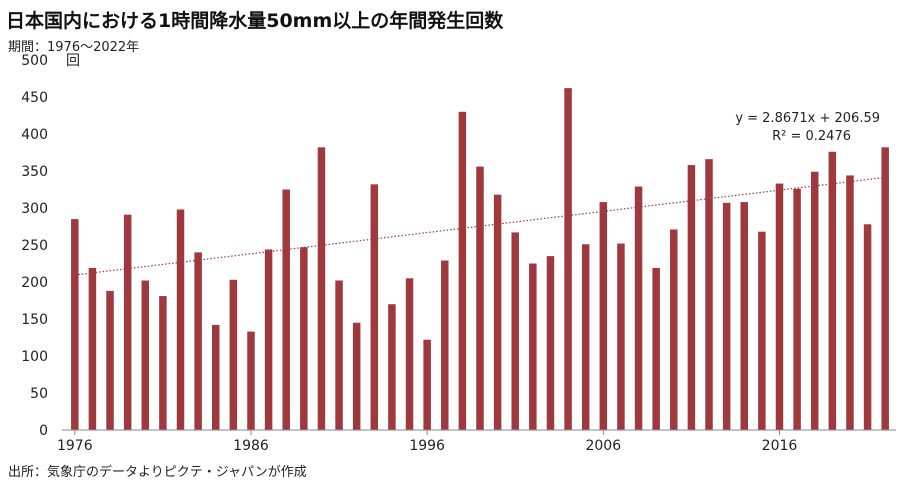 Image resolution: width=917 pixels, height=487 pixels. I want to click on bar-1978, so click(110, 360).